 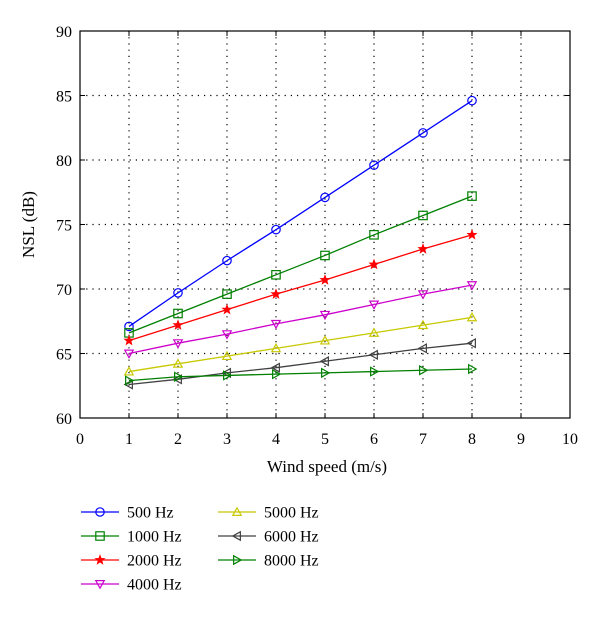 I want to click on y-tick-label: 60, so click(x=64, y=419).